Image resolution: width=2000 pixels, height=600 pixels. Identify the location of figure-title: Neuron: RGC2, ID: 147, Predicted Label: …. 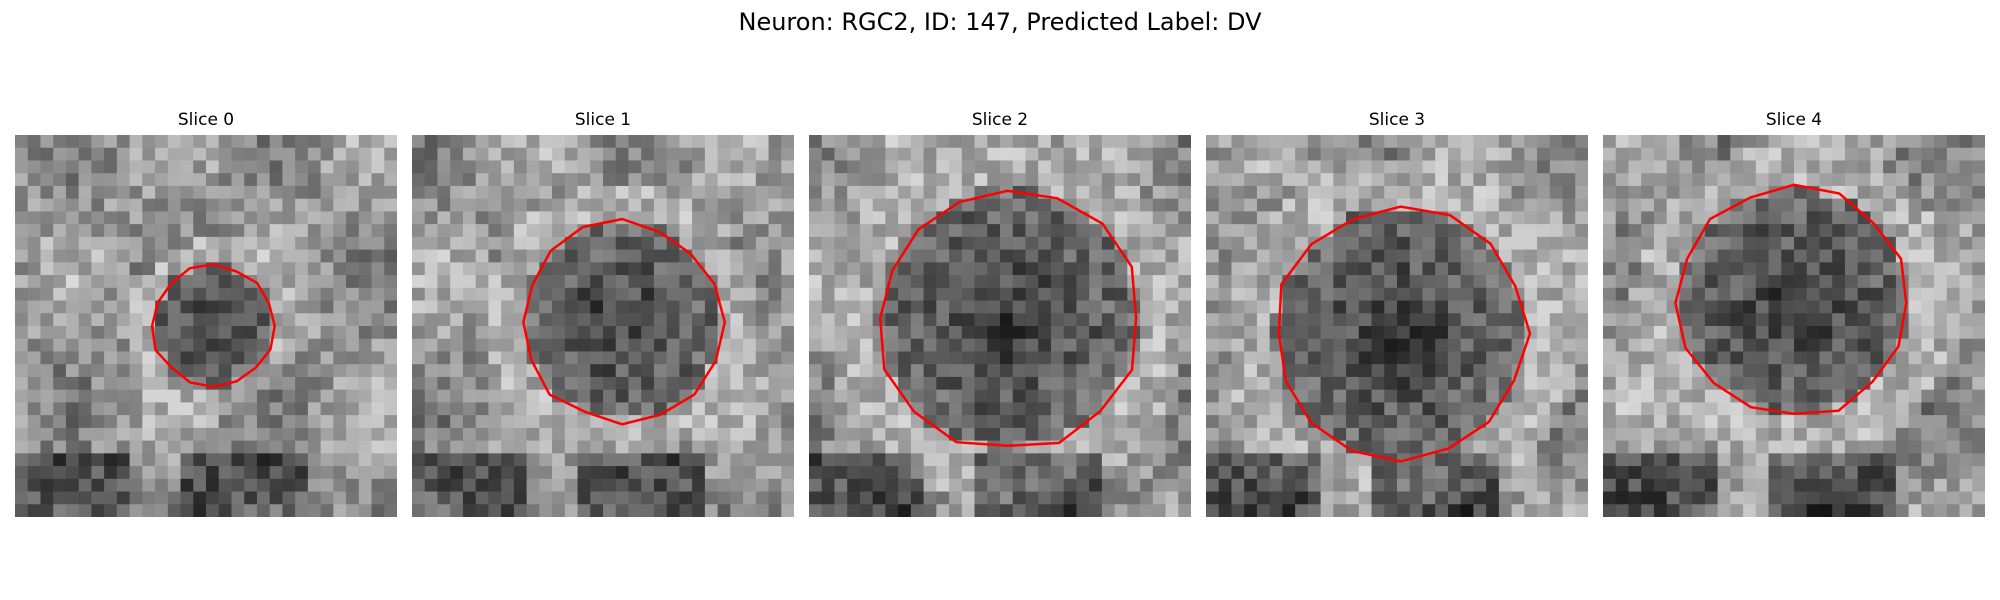
(1000, 22).